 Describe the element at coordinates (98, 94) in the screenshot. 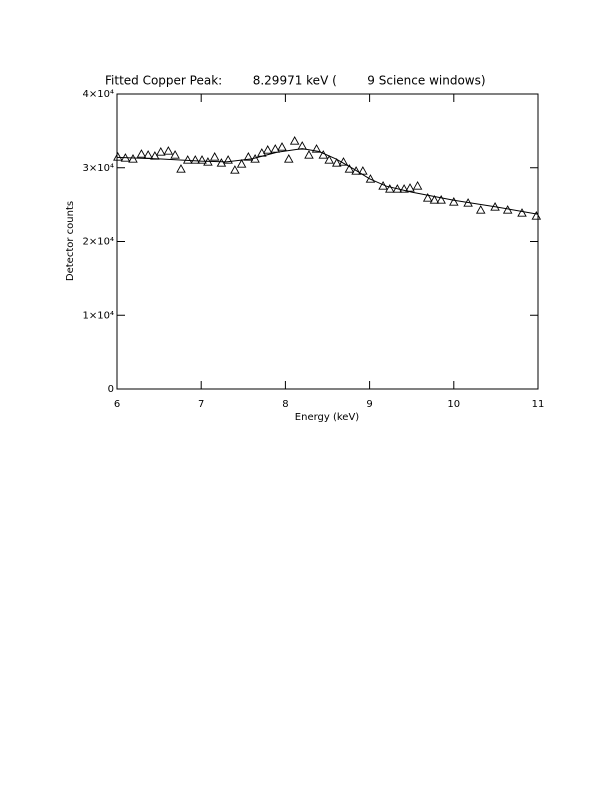

I see `y-tick-label: 4×10⁴` at that location.